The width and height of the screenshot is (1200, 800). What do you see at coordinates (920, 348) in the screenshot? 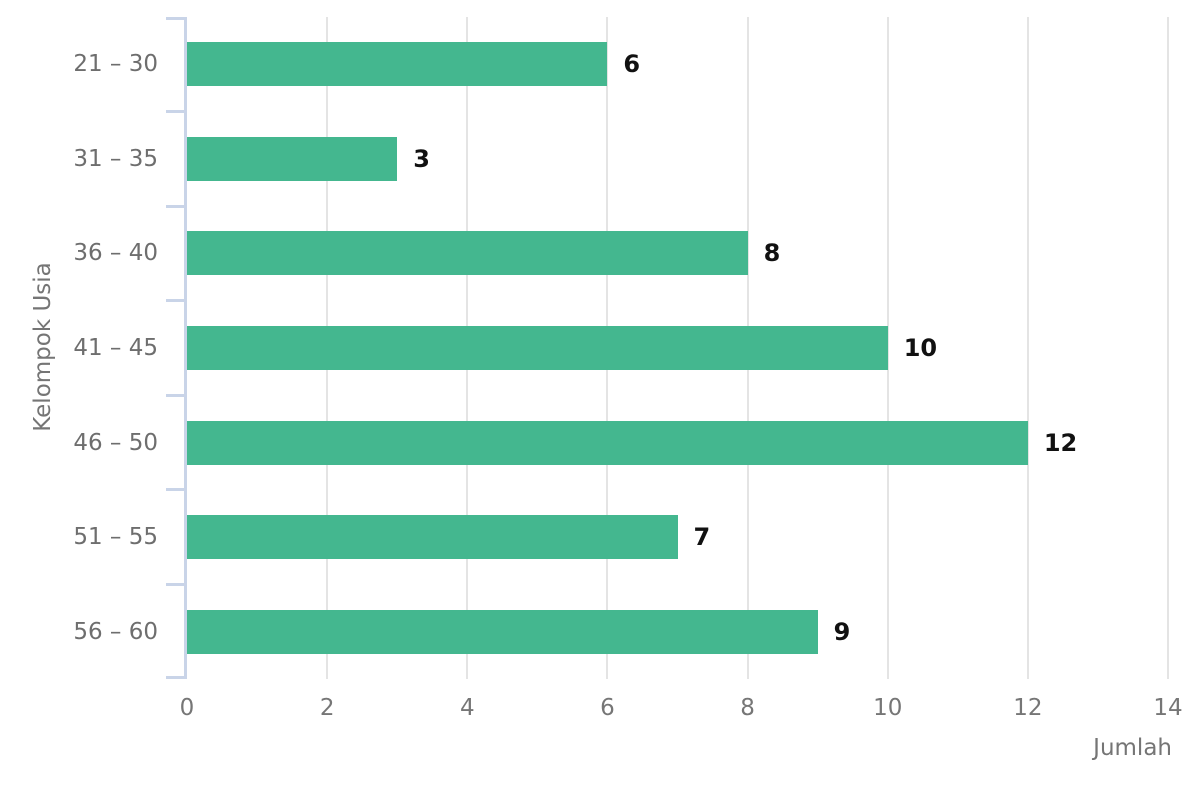
I see `bar-value-label: 10` at bounding box center [920, 348].